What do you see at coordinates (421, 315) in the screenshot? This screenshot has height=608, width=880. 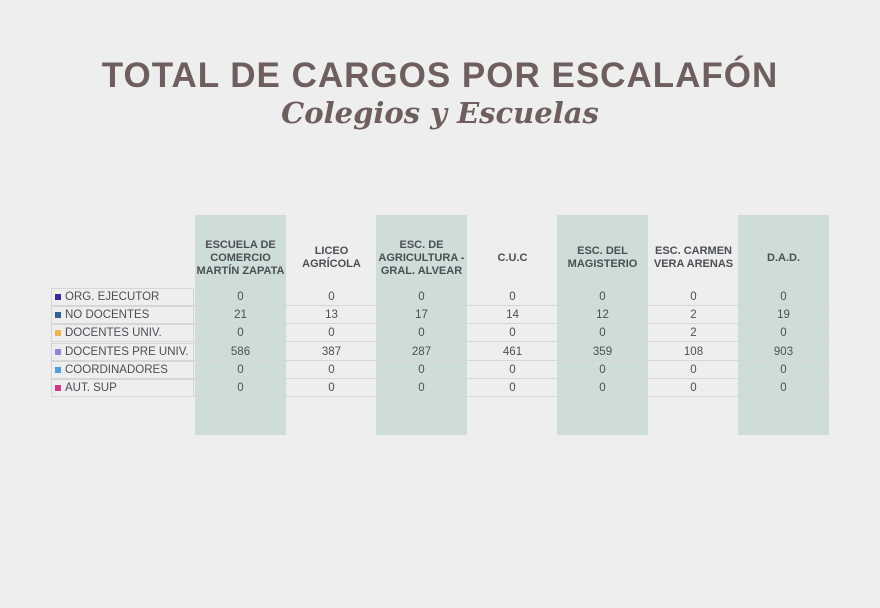 I see `table-cell: 17` at bounding box center [421, 315].